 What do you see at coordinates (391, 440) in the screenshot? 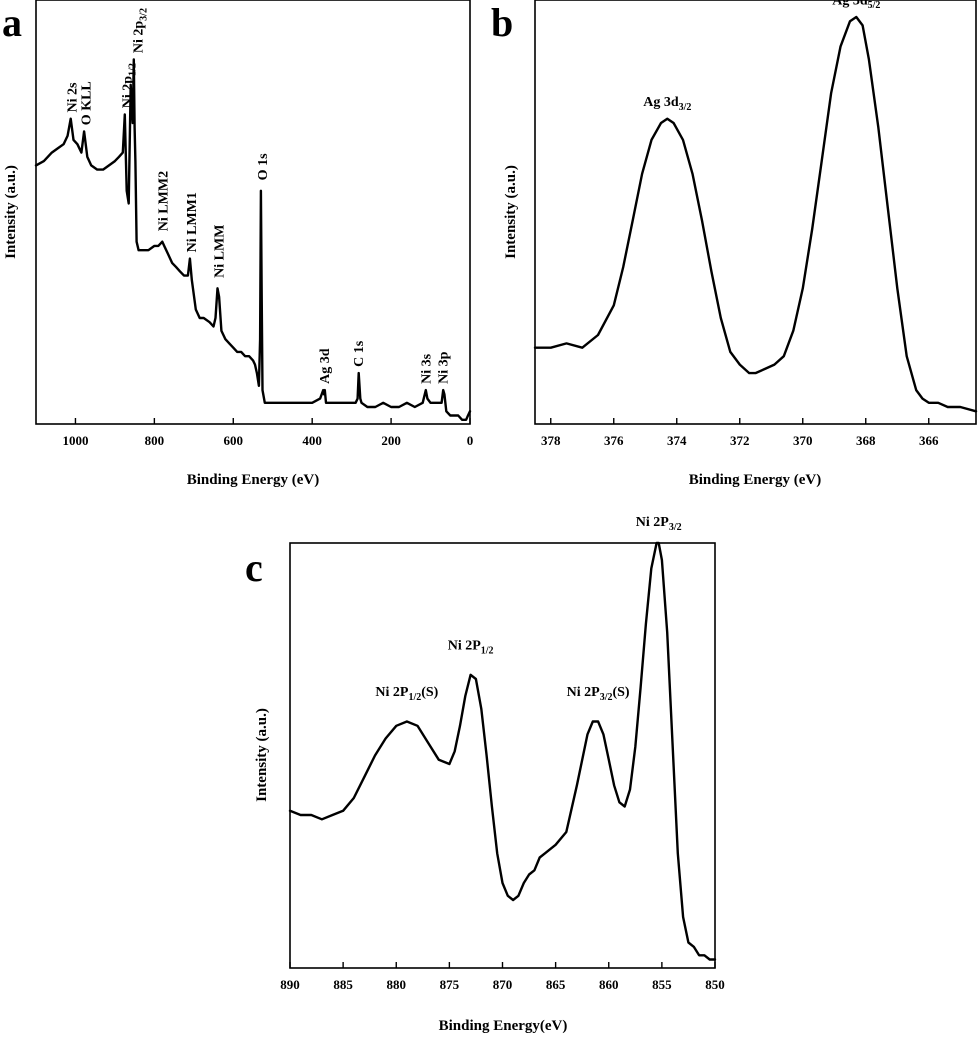
I see `panel-a-x-tick-label: 200` at bounding box center [391, 440].